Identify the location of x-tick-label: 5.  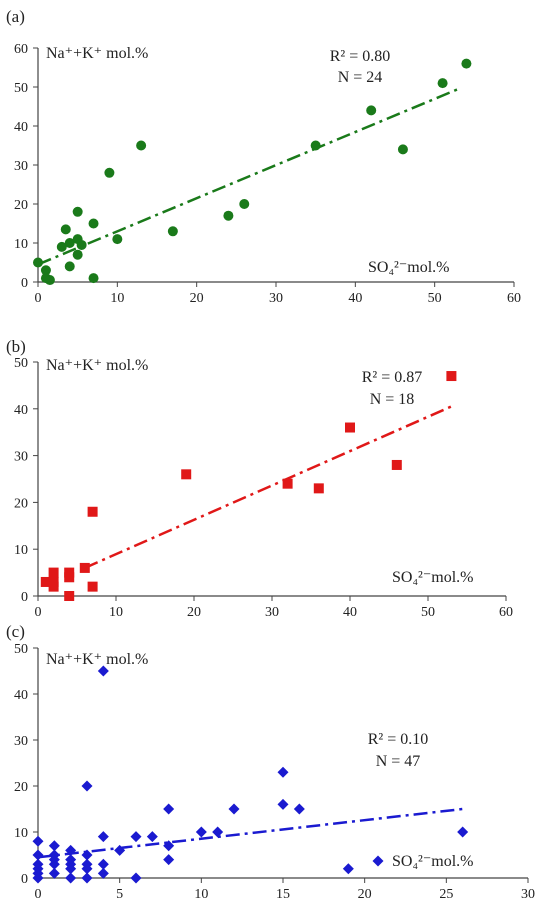
(119, 894).